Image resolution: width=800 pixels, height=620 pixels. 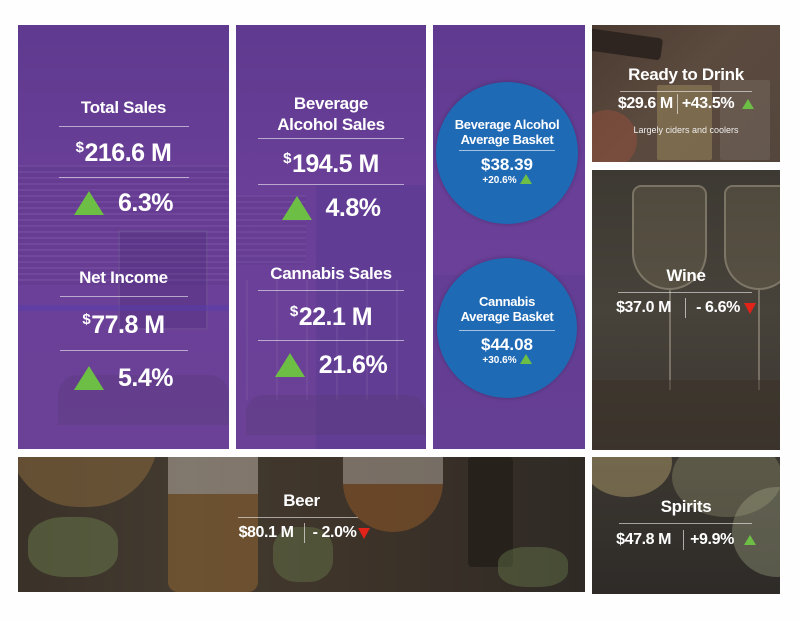 I want to click on wine-title: Wine, so click(x=686, y=275).